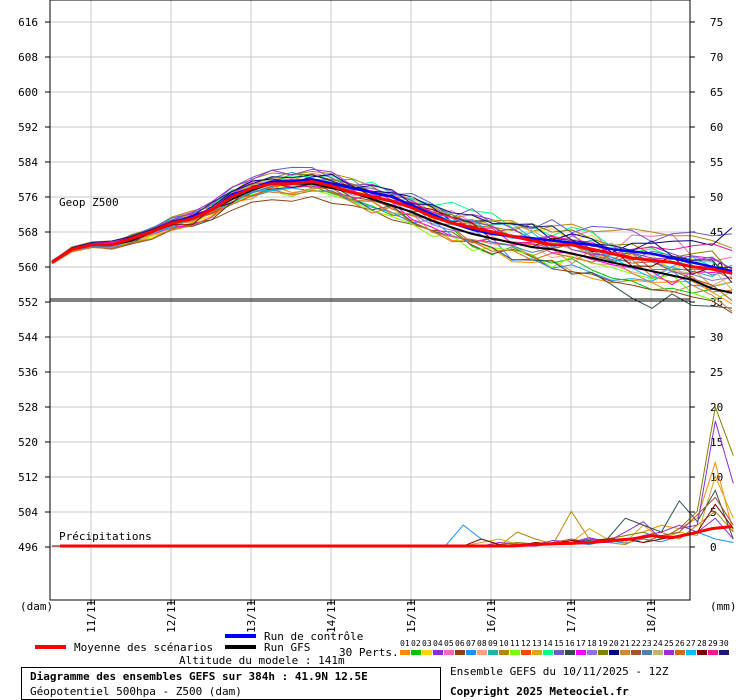  Describe the element at coordinates (28, 547) in the screenshot. I see `left-tick-label: 496` at that location.